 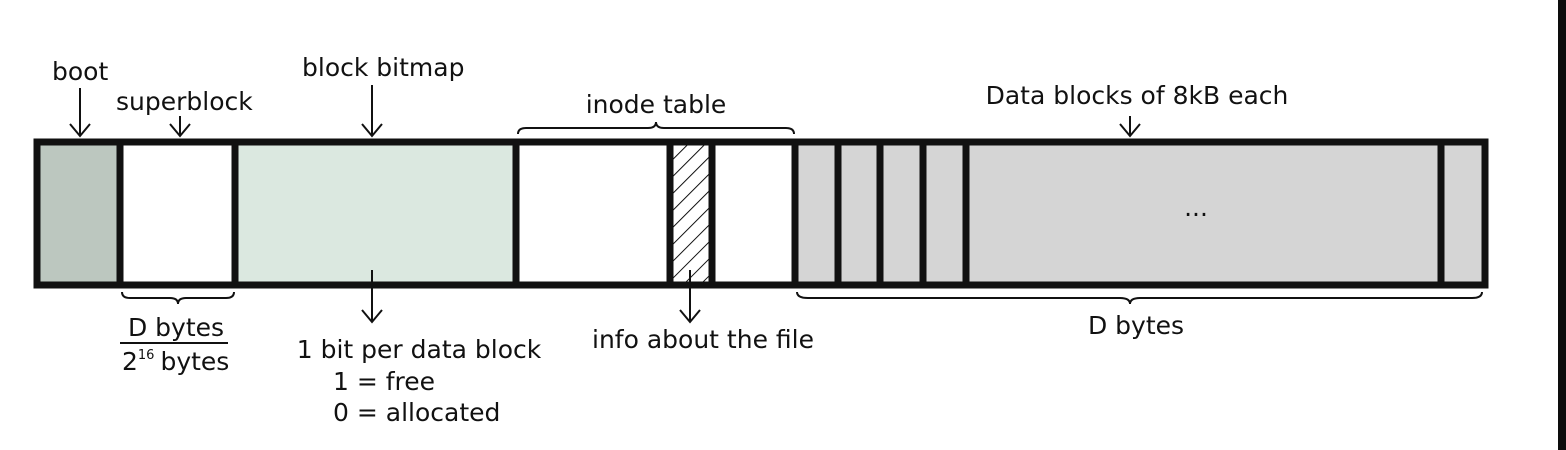 I want to click on superblock-size-brace, so click(x=178, y=298).